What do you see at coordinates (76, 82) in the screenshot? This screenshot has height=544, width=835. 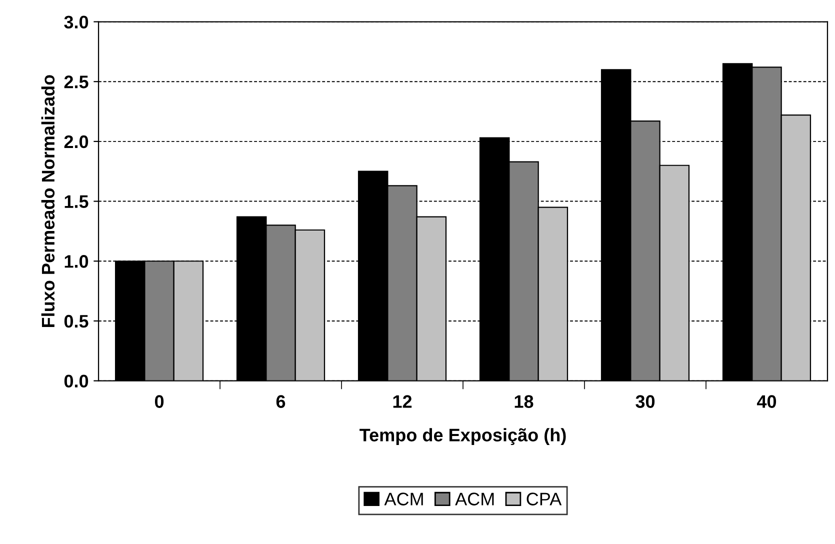 I see `y-tick-label: 2.5` at bounding box center [76, 82].